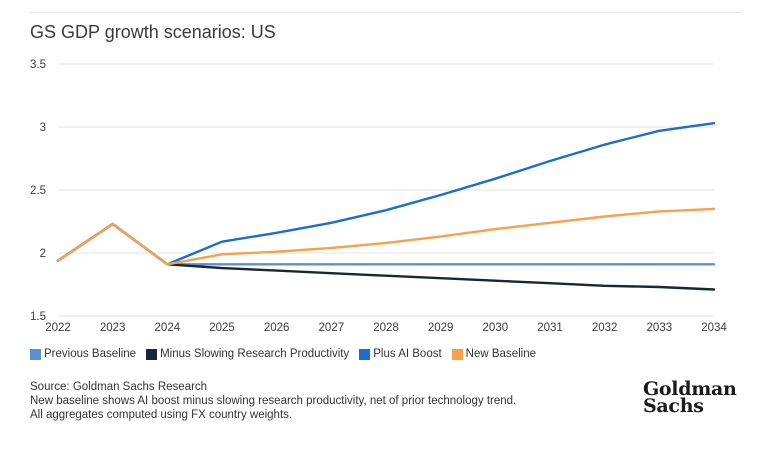  I want to click on x-tick-label: 2034, so click(714, 328).